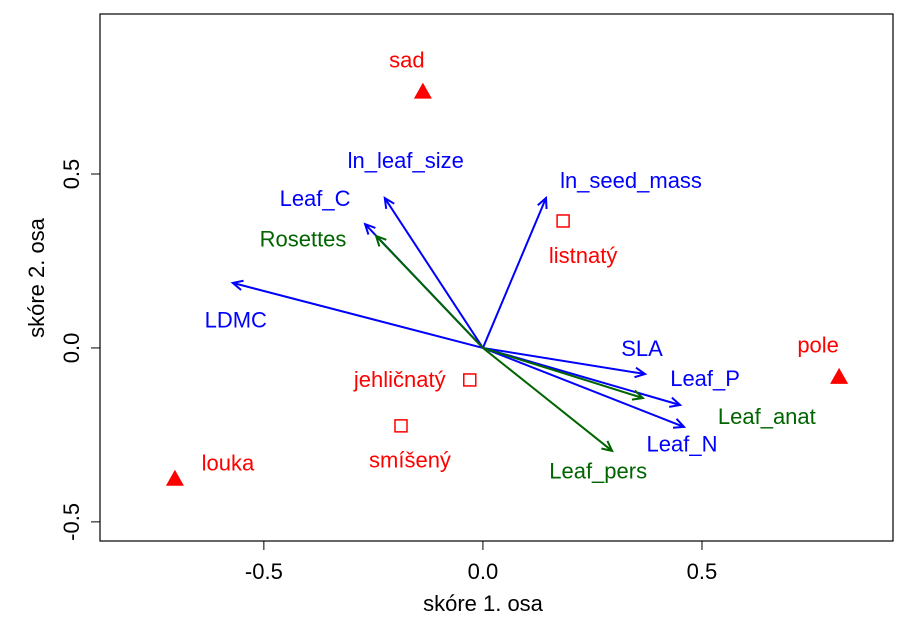 This screenshot has height=631, width=897. Describe the element at coordinates (682, 444) in the screenshot. I see `arrow-label: Leaf_N` at that location.